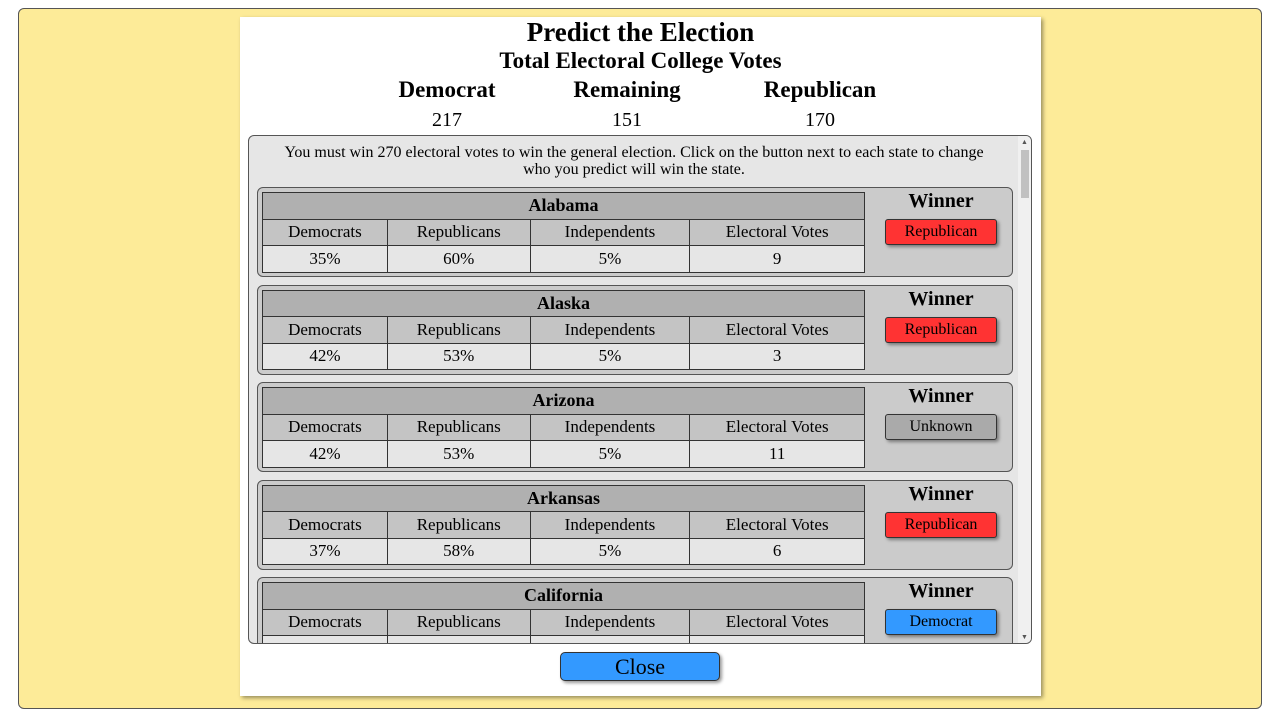  I want to click on close-button: Close, so click(640, 666).